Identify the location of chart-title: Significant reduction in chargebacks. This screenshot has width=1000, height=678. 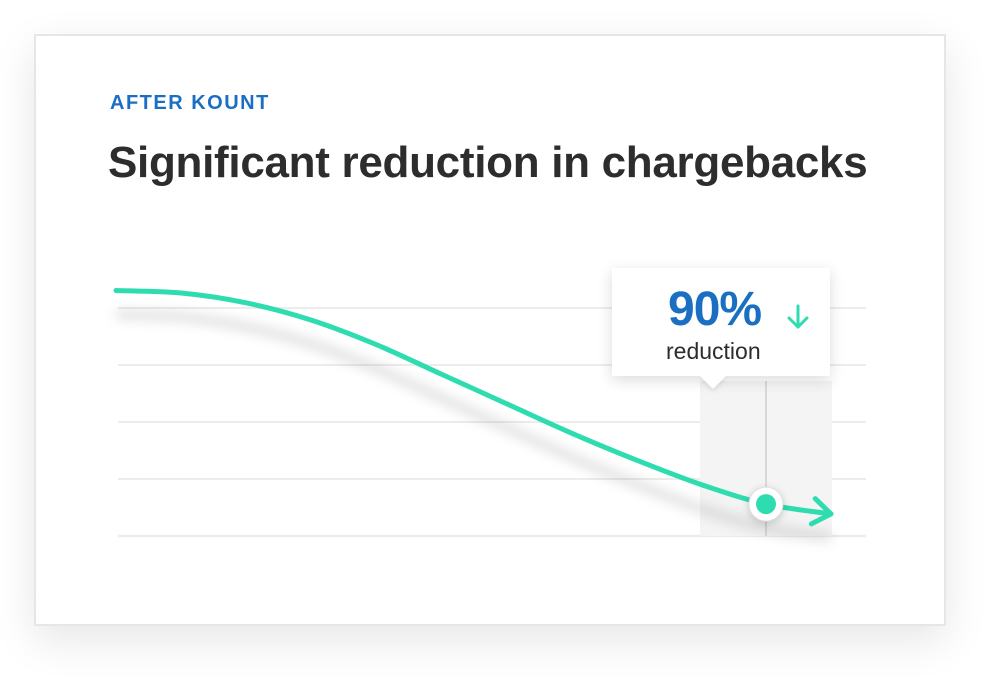
(488, 162).